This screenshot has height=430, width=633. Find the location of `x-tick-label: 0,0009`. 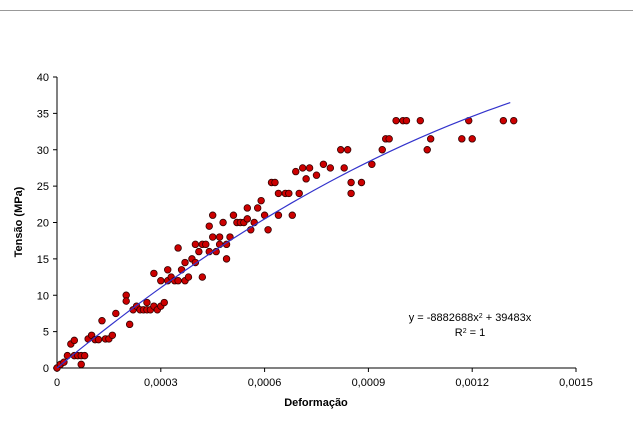

x-tick-label: 0,0009 is located at coordinates (369, 383).